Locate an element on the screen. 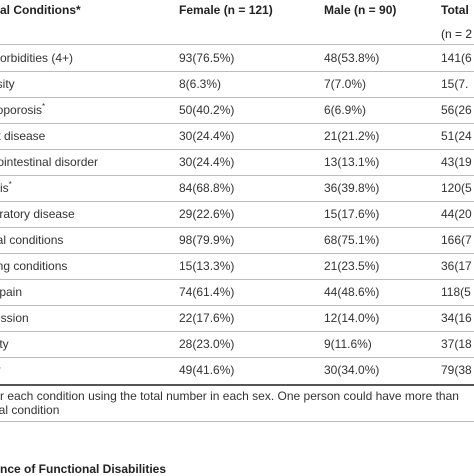  total-cell: 120(5 is located at coordinates (456, 188).